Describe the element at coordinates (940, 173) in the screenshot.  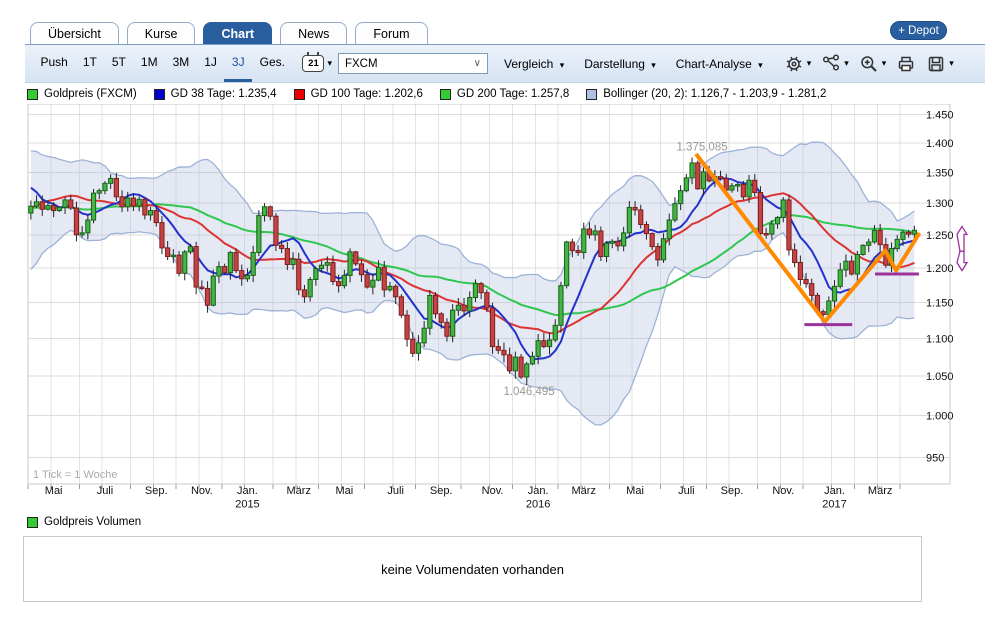
I see `y-axis-label: 1.350` at that location.